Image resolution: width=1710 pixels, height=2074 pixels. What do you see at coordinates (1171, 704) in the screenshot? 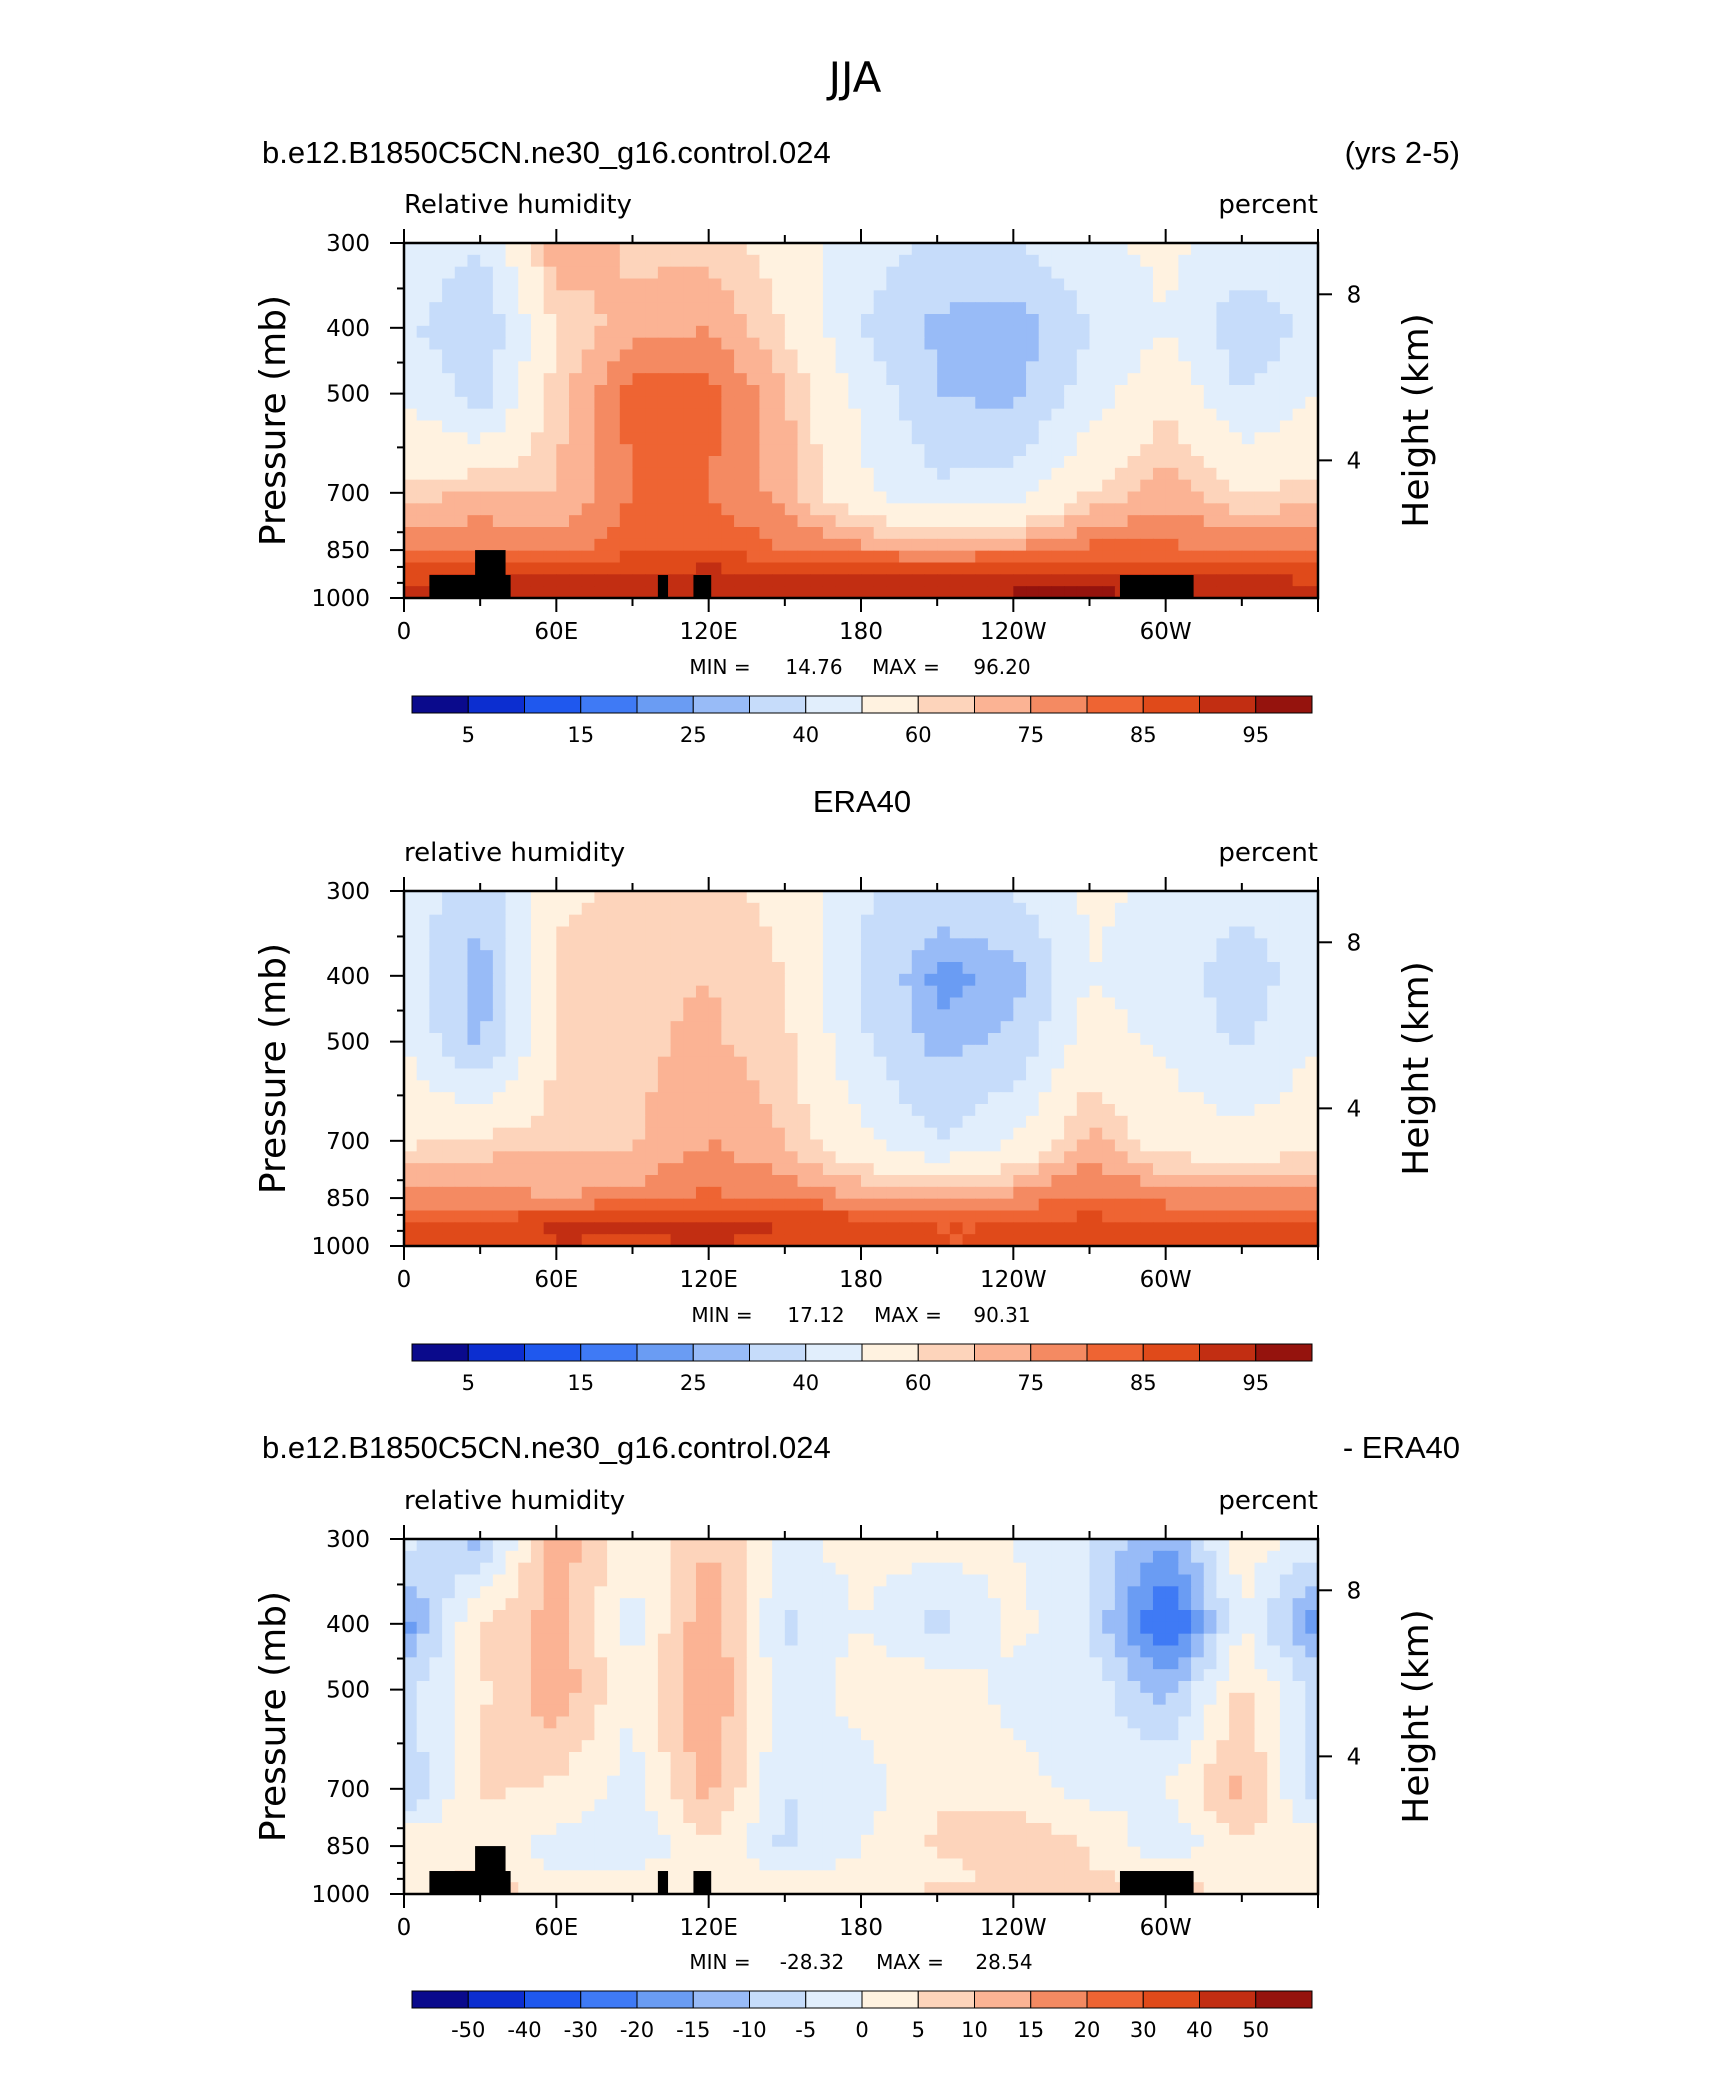
I see `colorbar-swatch` at bounding box center [1171, 704].